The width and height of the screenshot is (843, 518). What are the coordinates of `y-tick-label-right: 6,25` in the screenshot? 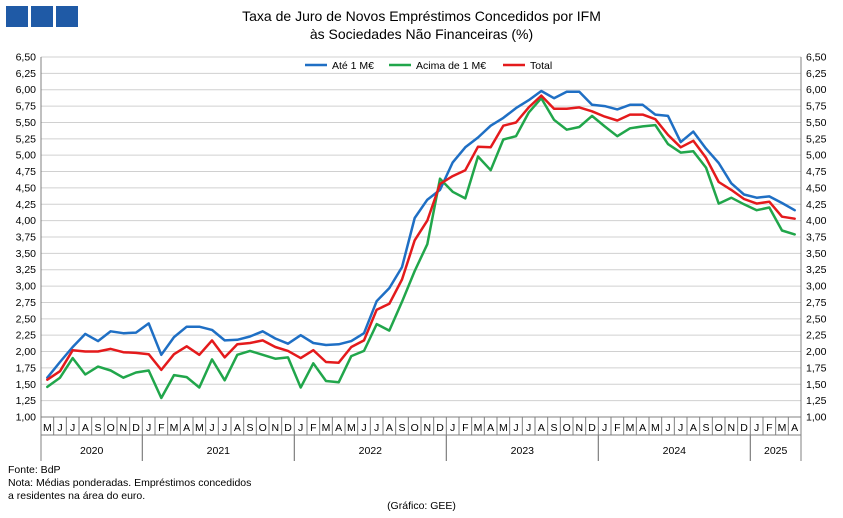 It's located at (816, 74).